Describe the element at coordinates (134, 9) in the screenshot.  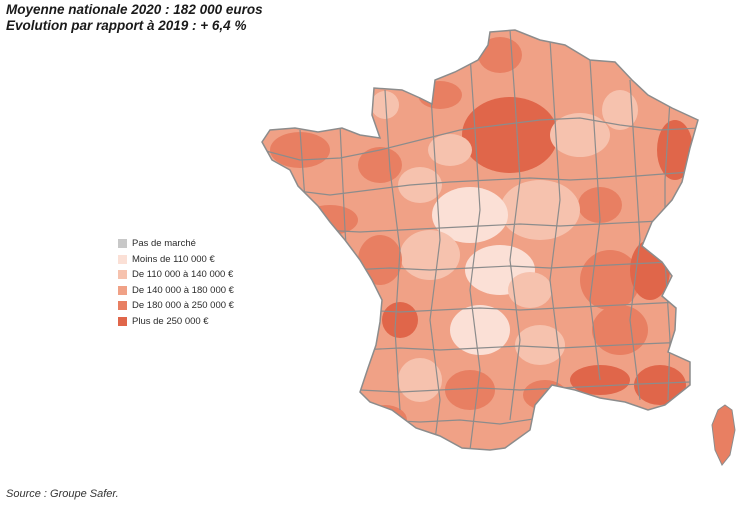
I see `national-average-line: Moyenne nationale 2020 : 182 000 euros` at that location.